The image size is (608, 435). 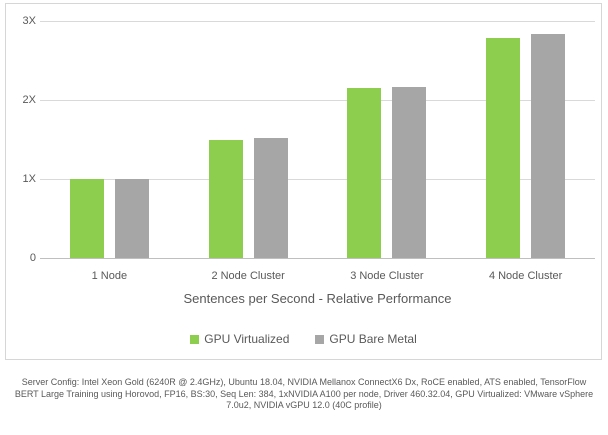 I want to click on legend-item-gpu-bare-metal: GPU Bare Metal, so click(x=366, y=339).